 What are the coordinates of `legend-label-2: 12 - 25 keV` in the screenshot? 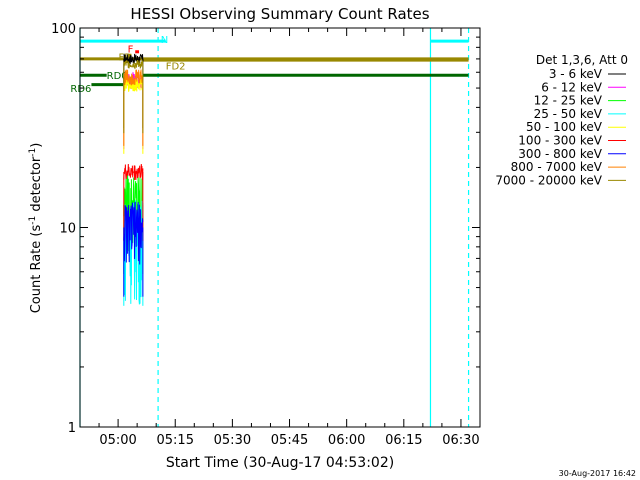 It's located at (568, 101).